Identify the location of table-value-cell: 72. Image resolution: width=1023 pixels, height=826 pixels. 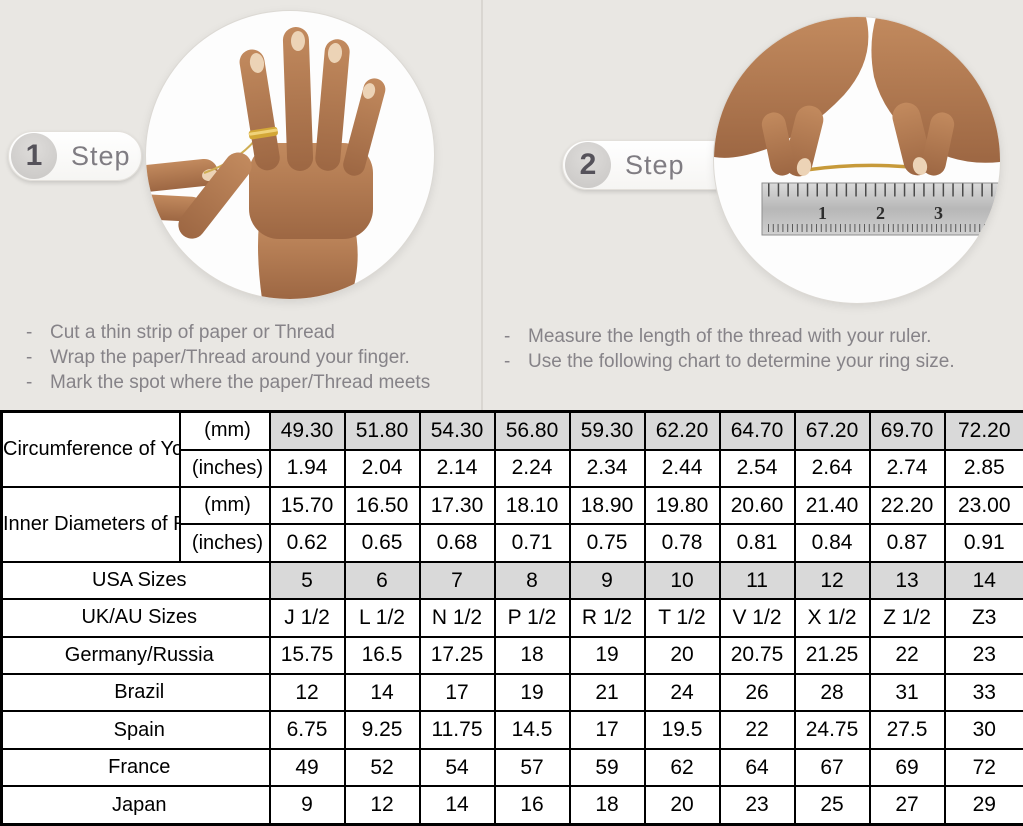
(983, 767).